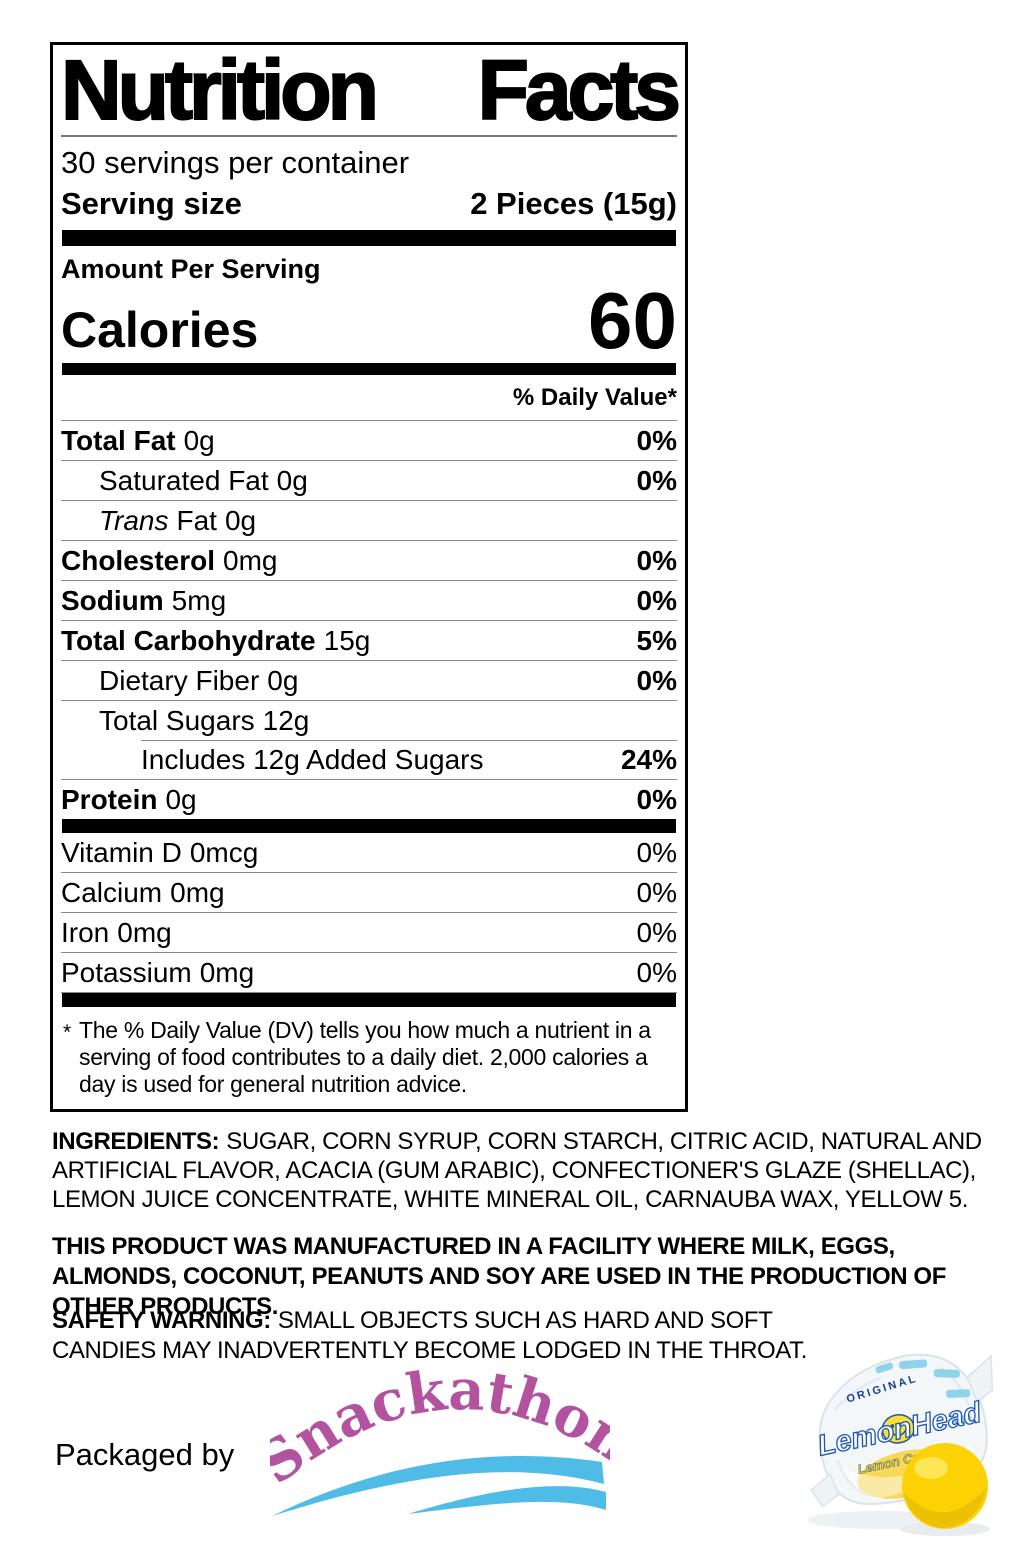 Image resolution: width=1024 pixels, height=1543 pixels. What do you see at coordinates (112, 892) in the screenshot?
I see `nutrient-name: Calcium` at bounding box center [112, 892].